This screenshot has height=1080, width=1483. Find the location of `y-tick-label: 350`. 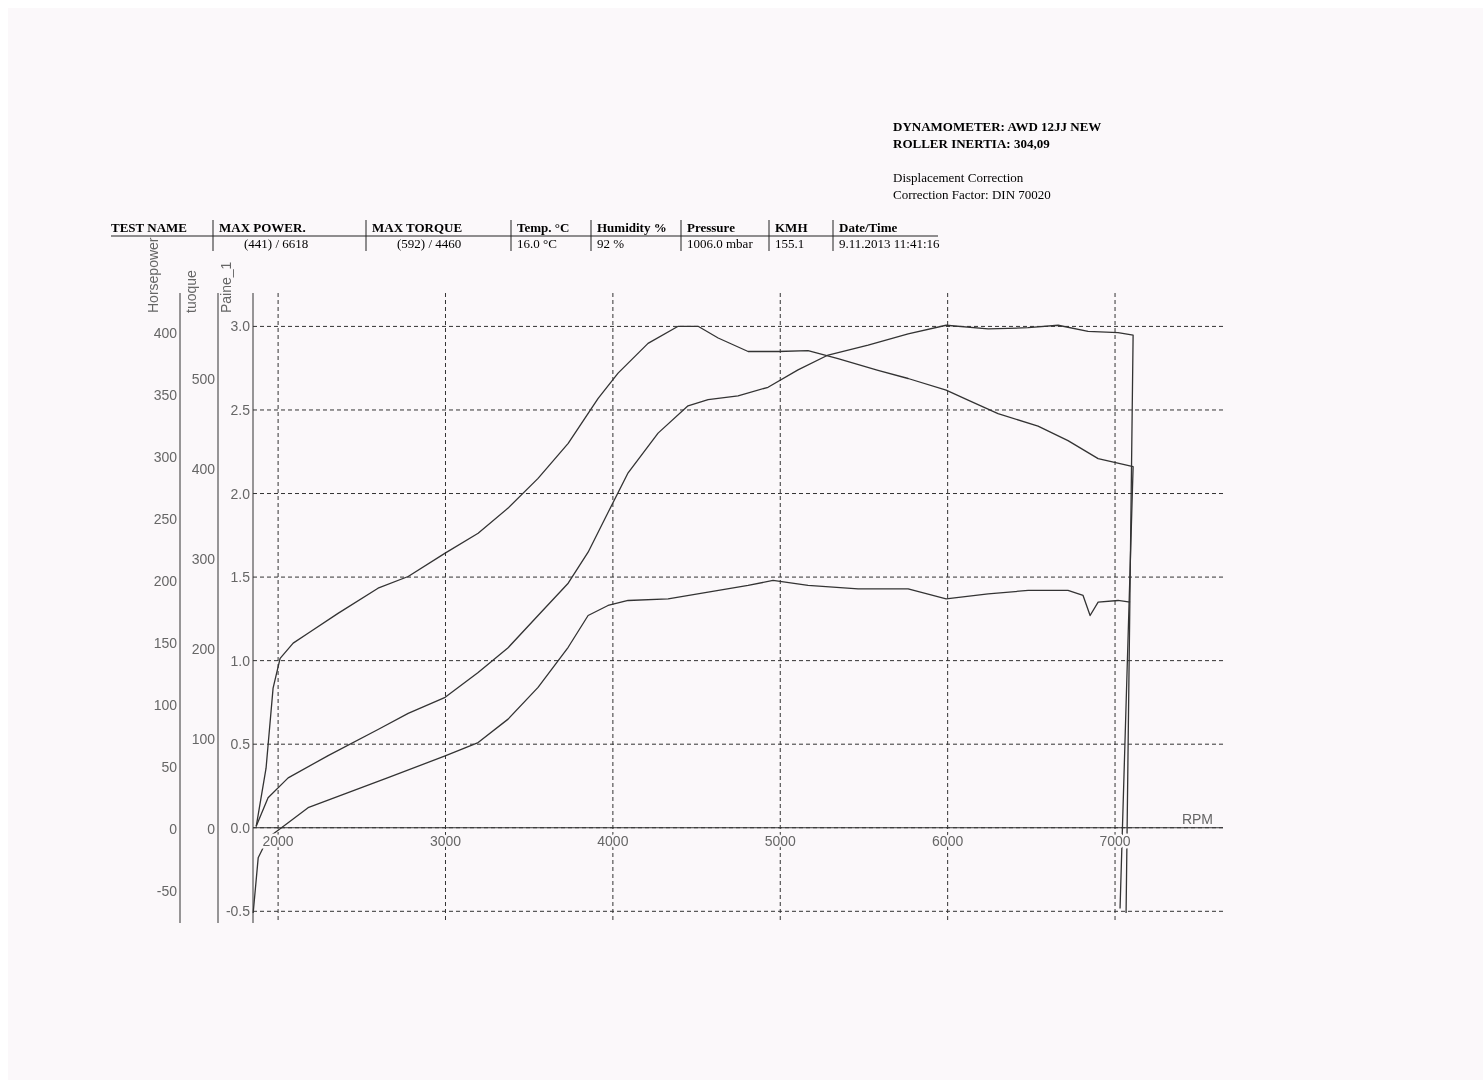

y-tick-label: 350 is located at coordinates (165, 394).